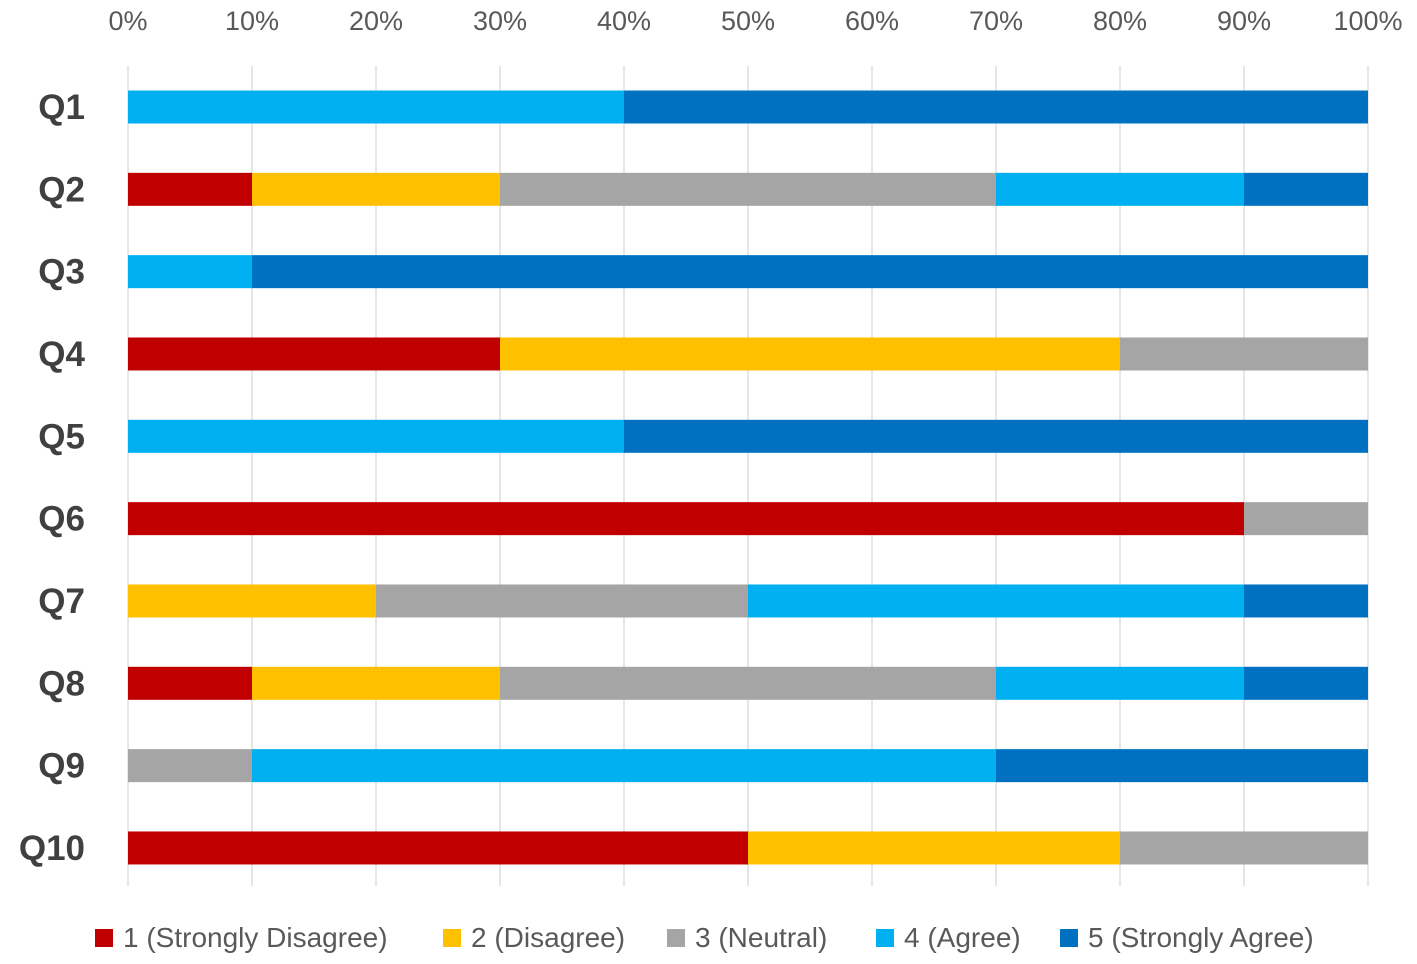 Image resolution: width=1417 pixels, height=964 pixels. I want to click on bar-segment-q9-s5, so click(1182, 766).